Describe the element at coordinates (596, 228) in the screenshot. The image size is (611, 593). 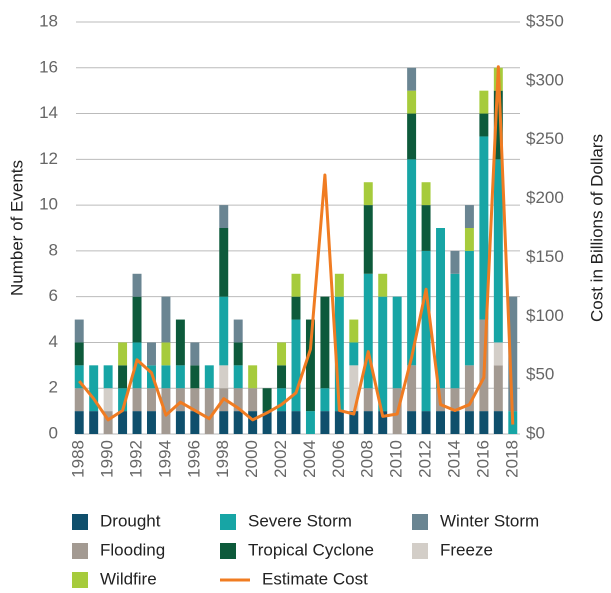
I see `y2-axis-title: Cost in Billions of Dollars` at that location.